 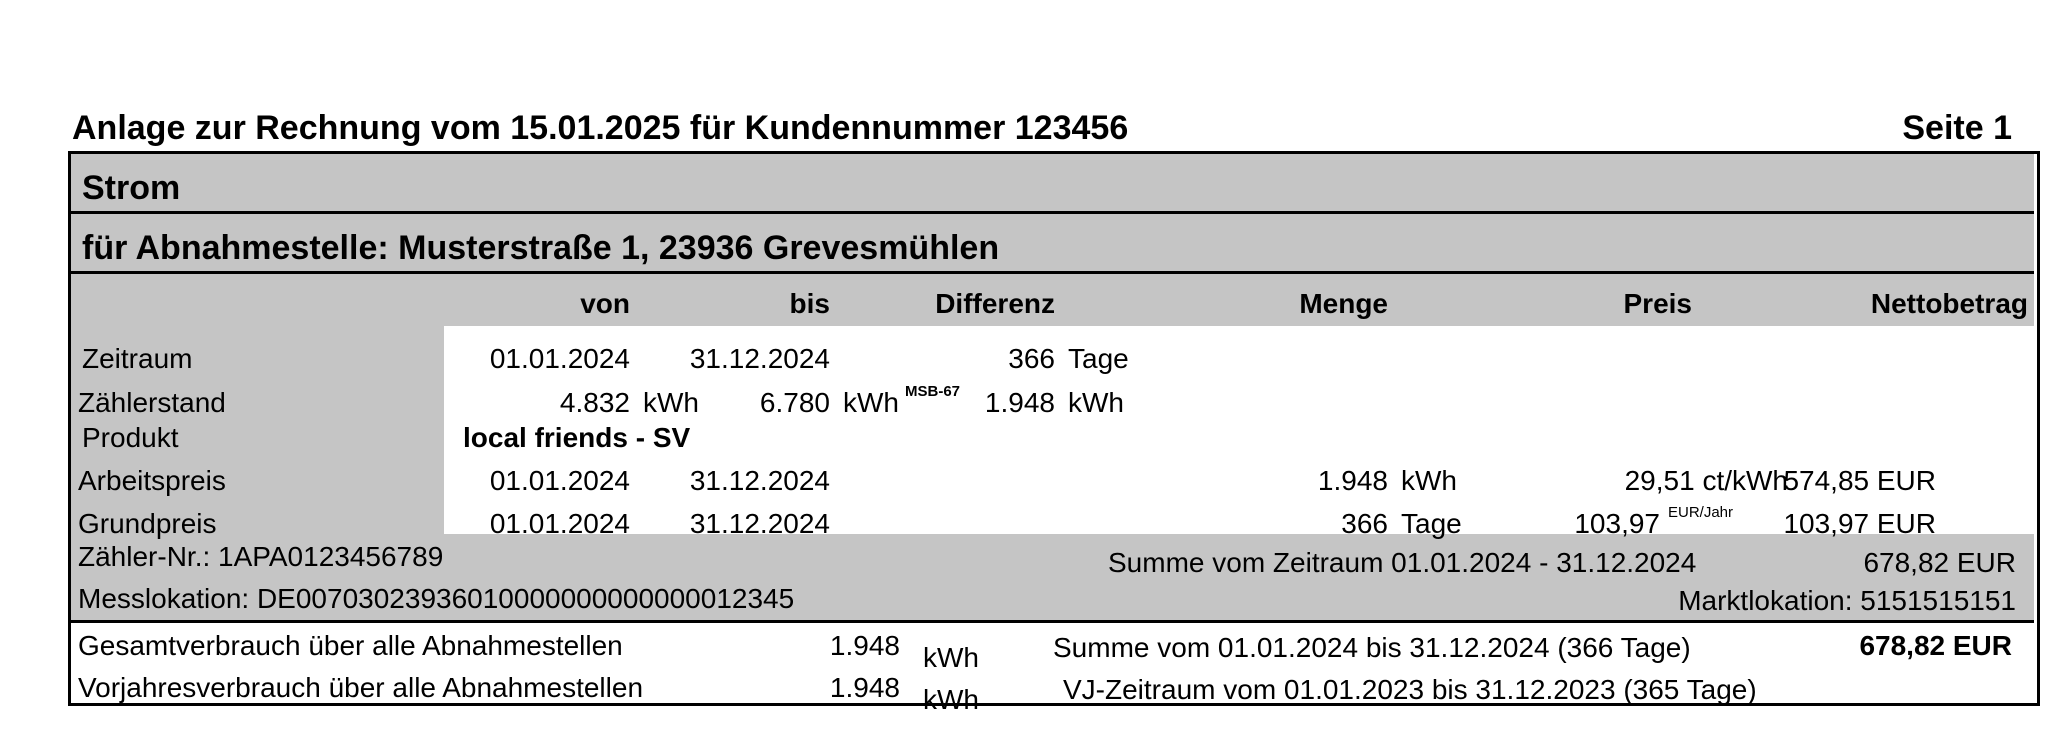 What do you see at coordinates (152, 402) in the screenshot?
I see `row-zaehlerstand-label: Zählerstand` at bounding box center [152, 402].